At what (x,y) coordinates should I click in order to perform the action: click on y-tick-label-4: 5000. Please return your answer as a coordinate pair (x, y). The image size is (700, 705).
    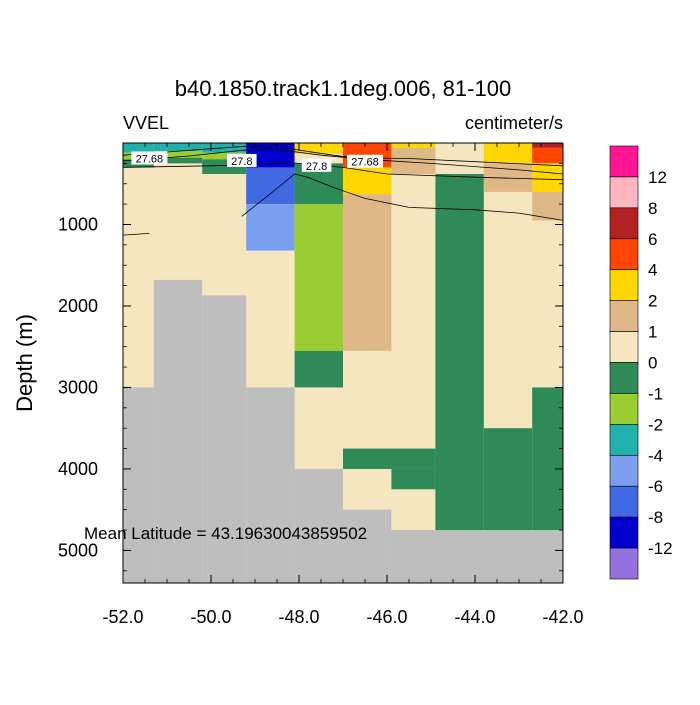
    Looking at the image, I should click on (78, 550).